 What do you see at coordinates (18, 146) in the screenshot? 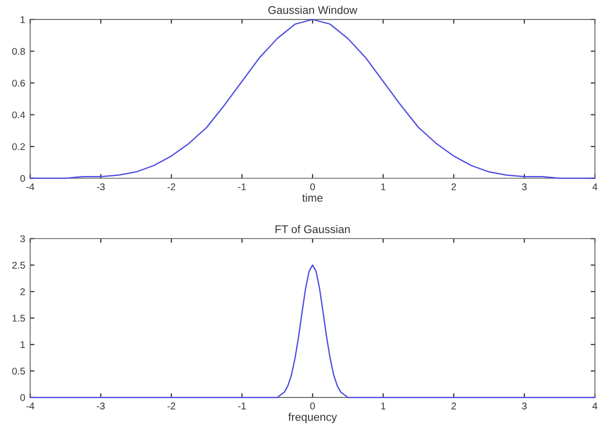
I see `y-tick-label: 0.2` at bounding box center [18, 146].